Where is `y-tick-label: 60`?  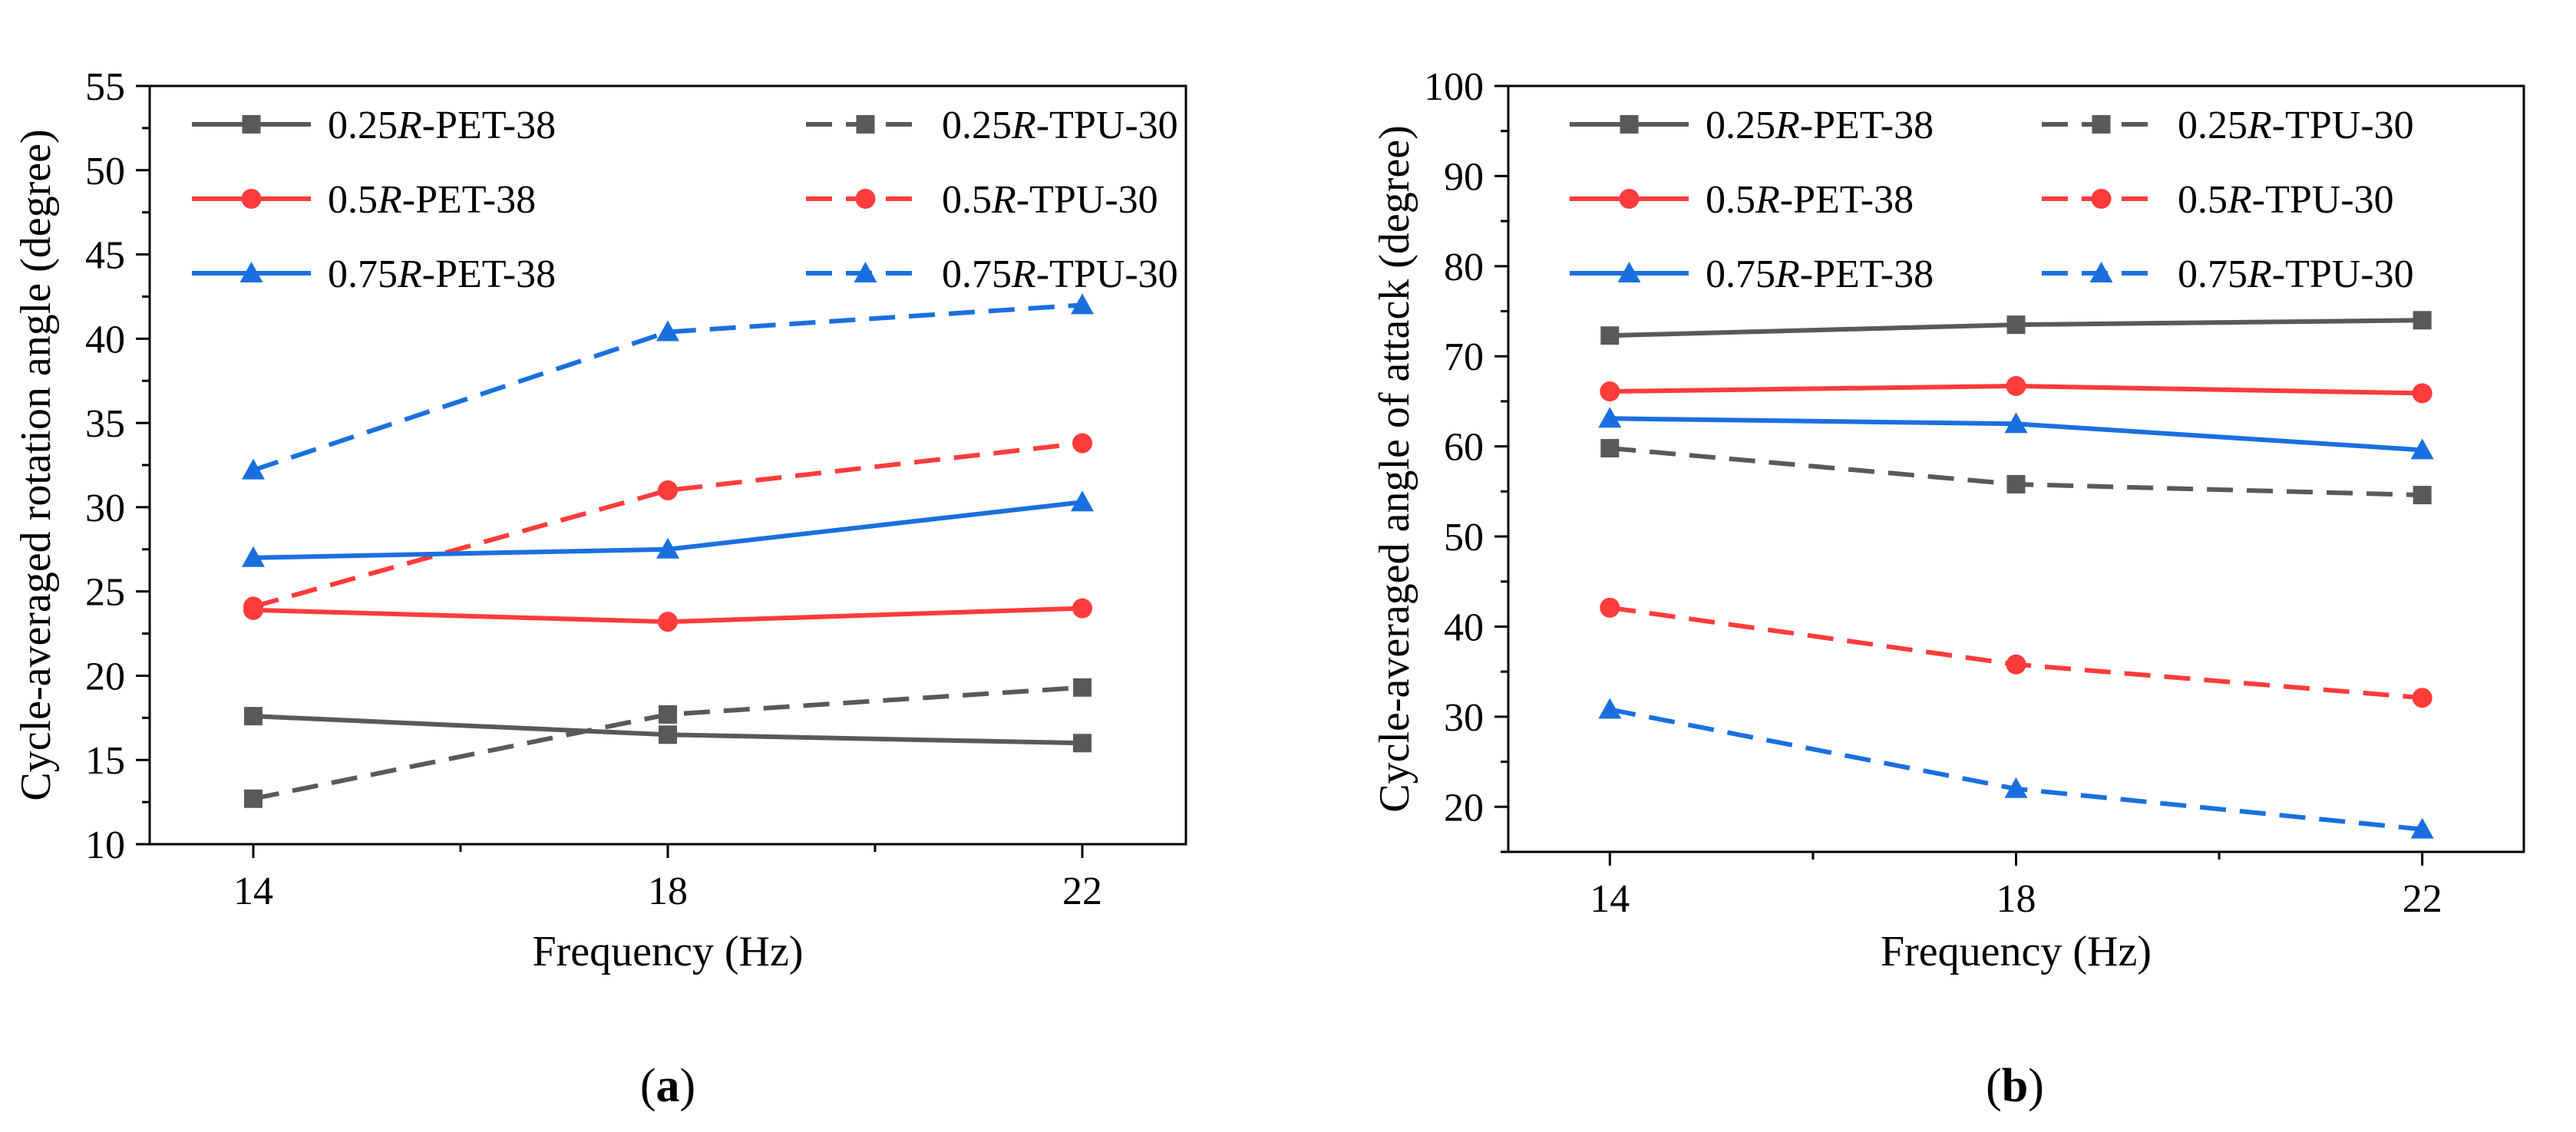 y-tick-label: 60 is located at coordinates (1464, 448).